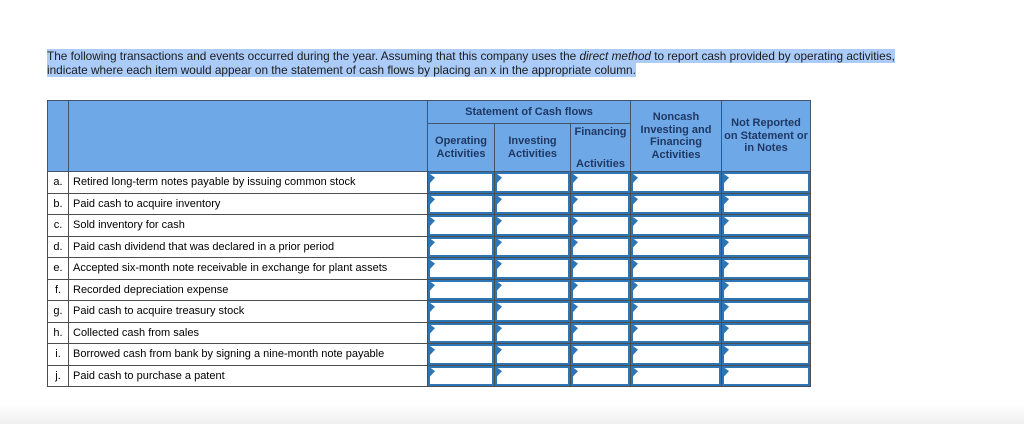 The width and height of the screenshot is (1024, 424). What do you see at coordinates (58, 332) in the screenshot?
I see `row-letter: h.` at bounding box center [58, 332].